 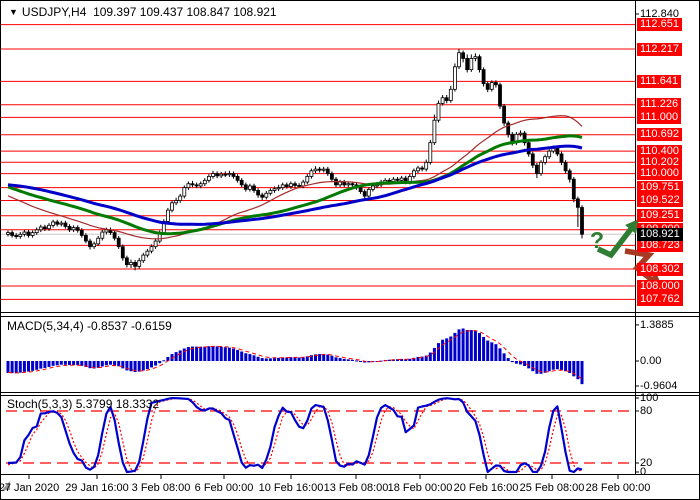 What do you see at coordinates (13, 12) in the screenshot?
I see `dropdown-triangle-icon: ▼` at bounding box center [13, 12].